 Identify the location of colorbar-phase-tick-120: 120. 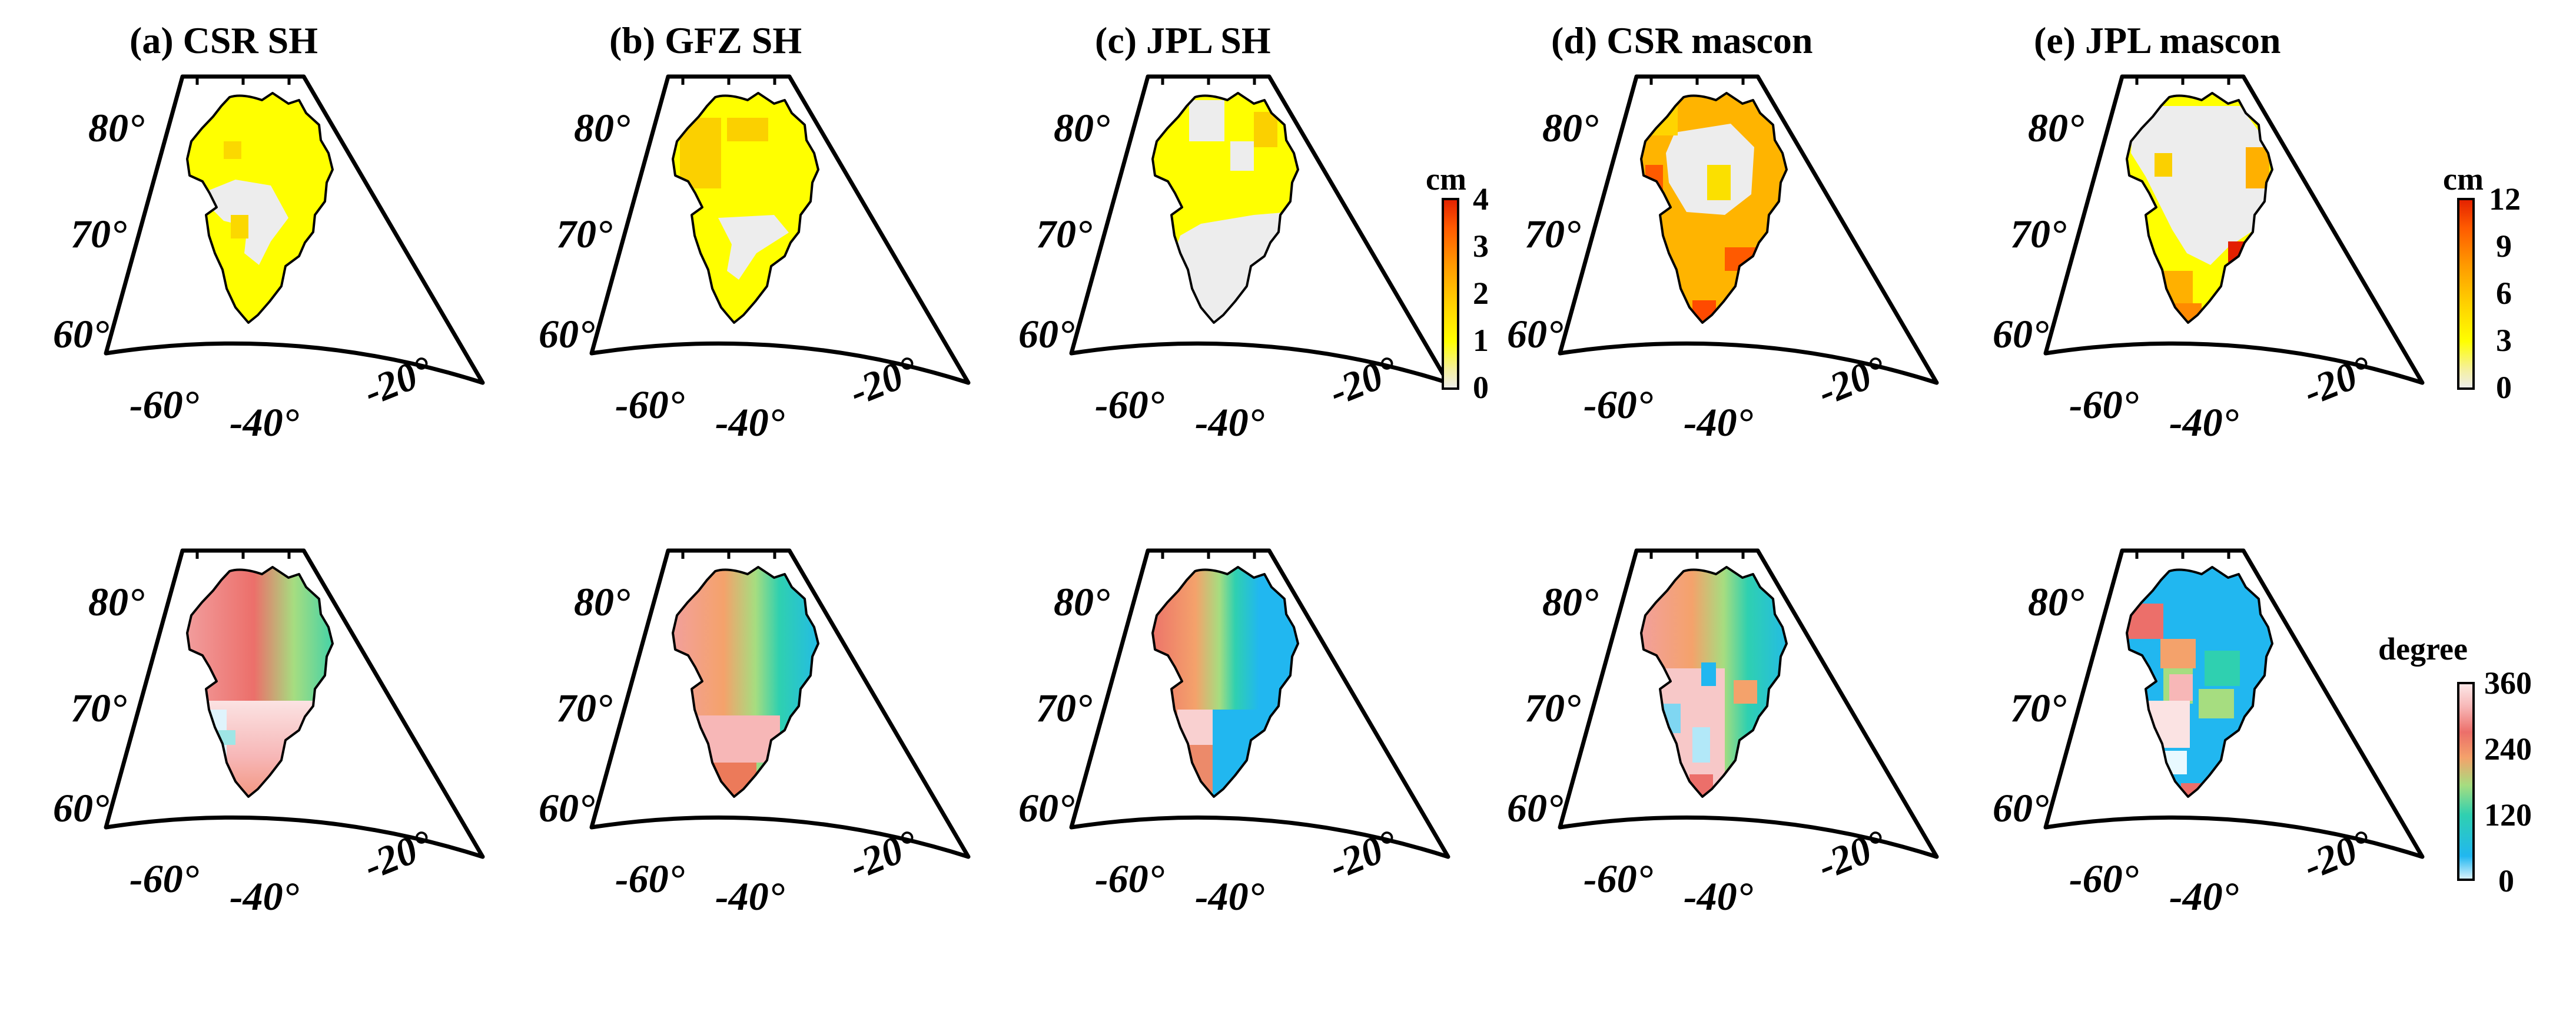
(2508, 815).